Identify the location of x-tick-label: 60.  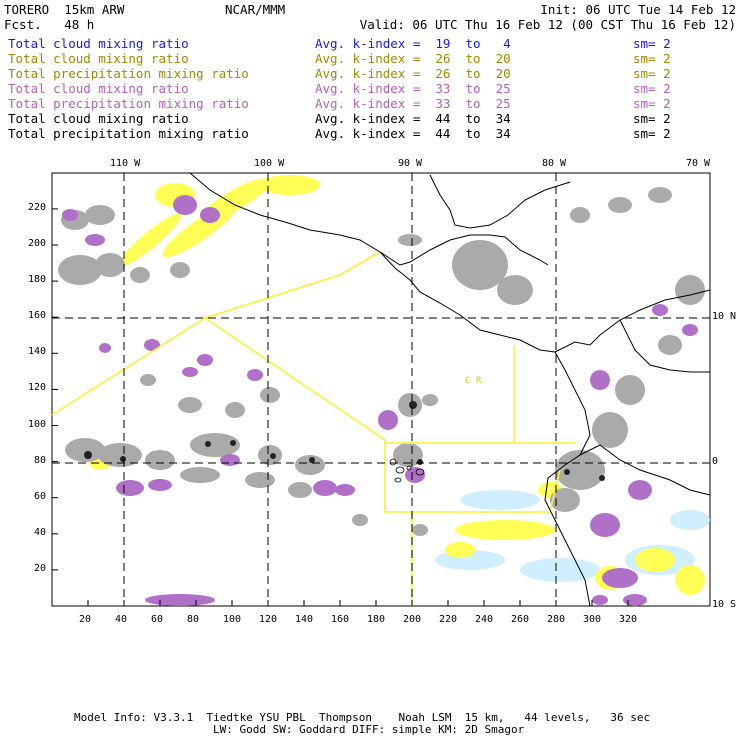
(157, 619).